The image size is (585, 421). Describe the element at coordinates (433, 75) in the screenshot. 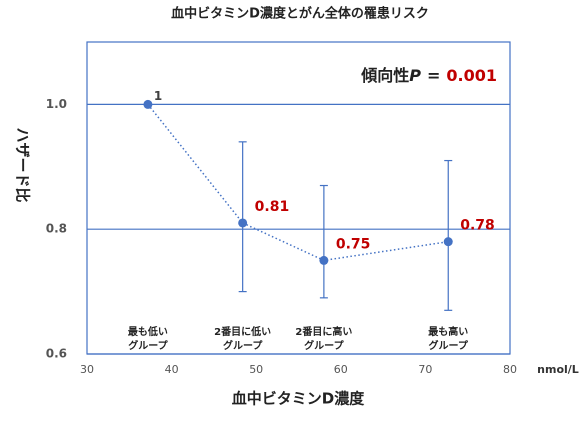

I see `annotation-equals: =` at that location.